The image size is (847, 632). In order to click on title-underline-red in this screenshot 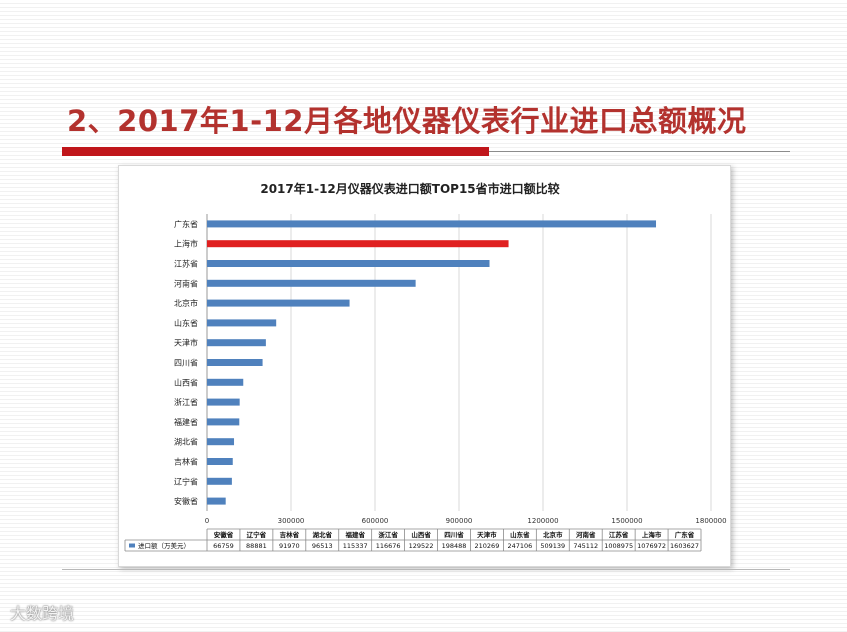, I will do `click(275, 151)`.